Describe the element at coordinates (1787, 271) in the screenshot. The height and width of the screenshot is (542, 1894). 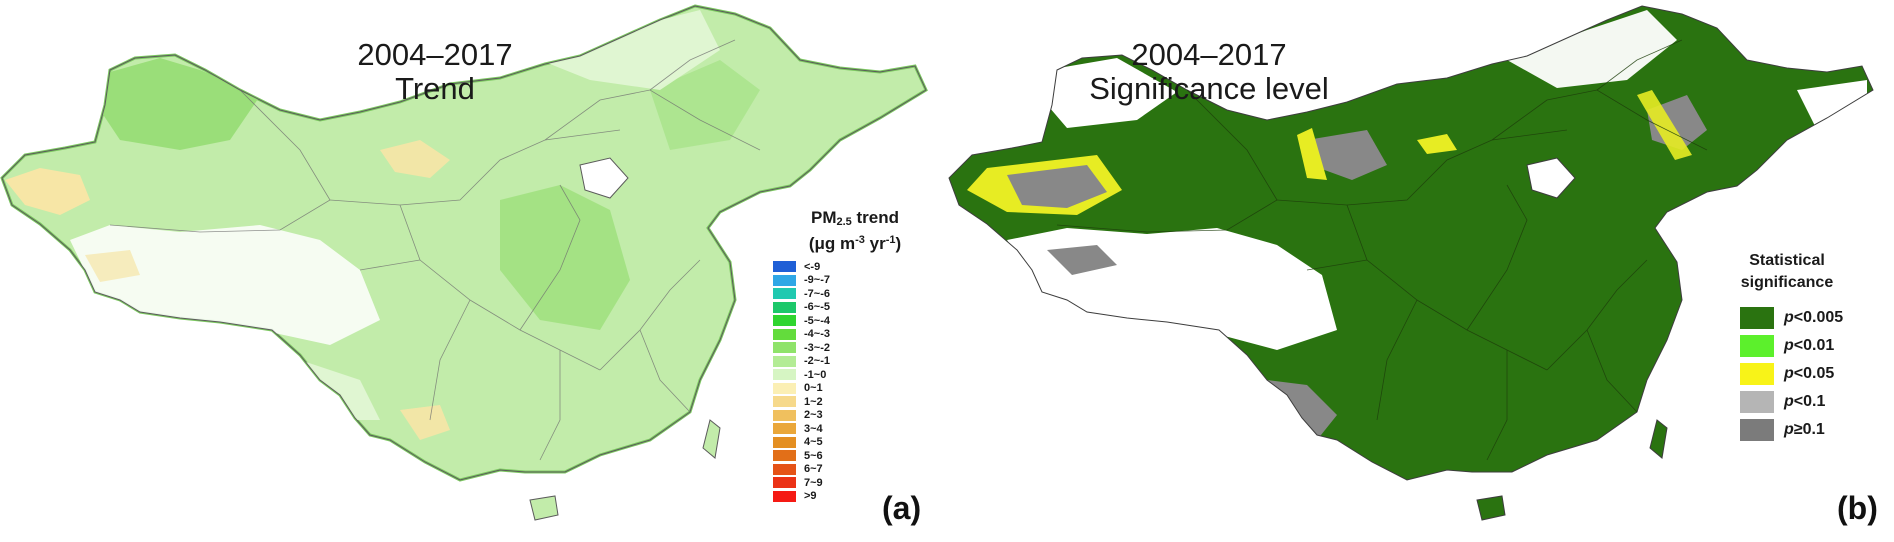
I see `legend-title: Statistical significance` at that location.